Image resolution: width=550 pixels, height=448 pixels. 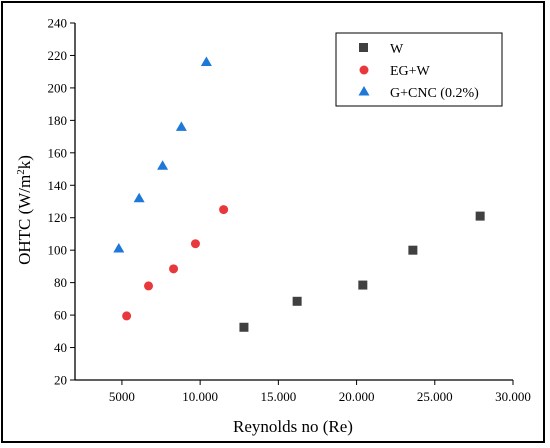 I want to click on y-tick-label: 180, so click(x=58, y=120).